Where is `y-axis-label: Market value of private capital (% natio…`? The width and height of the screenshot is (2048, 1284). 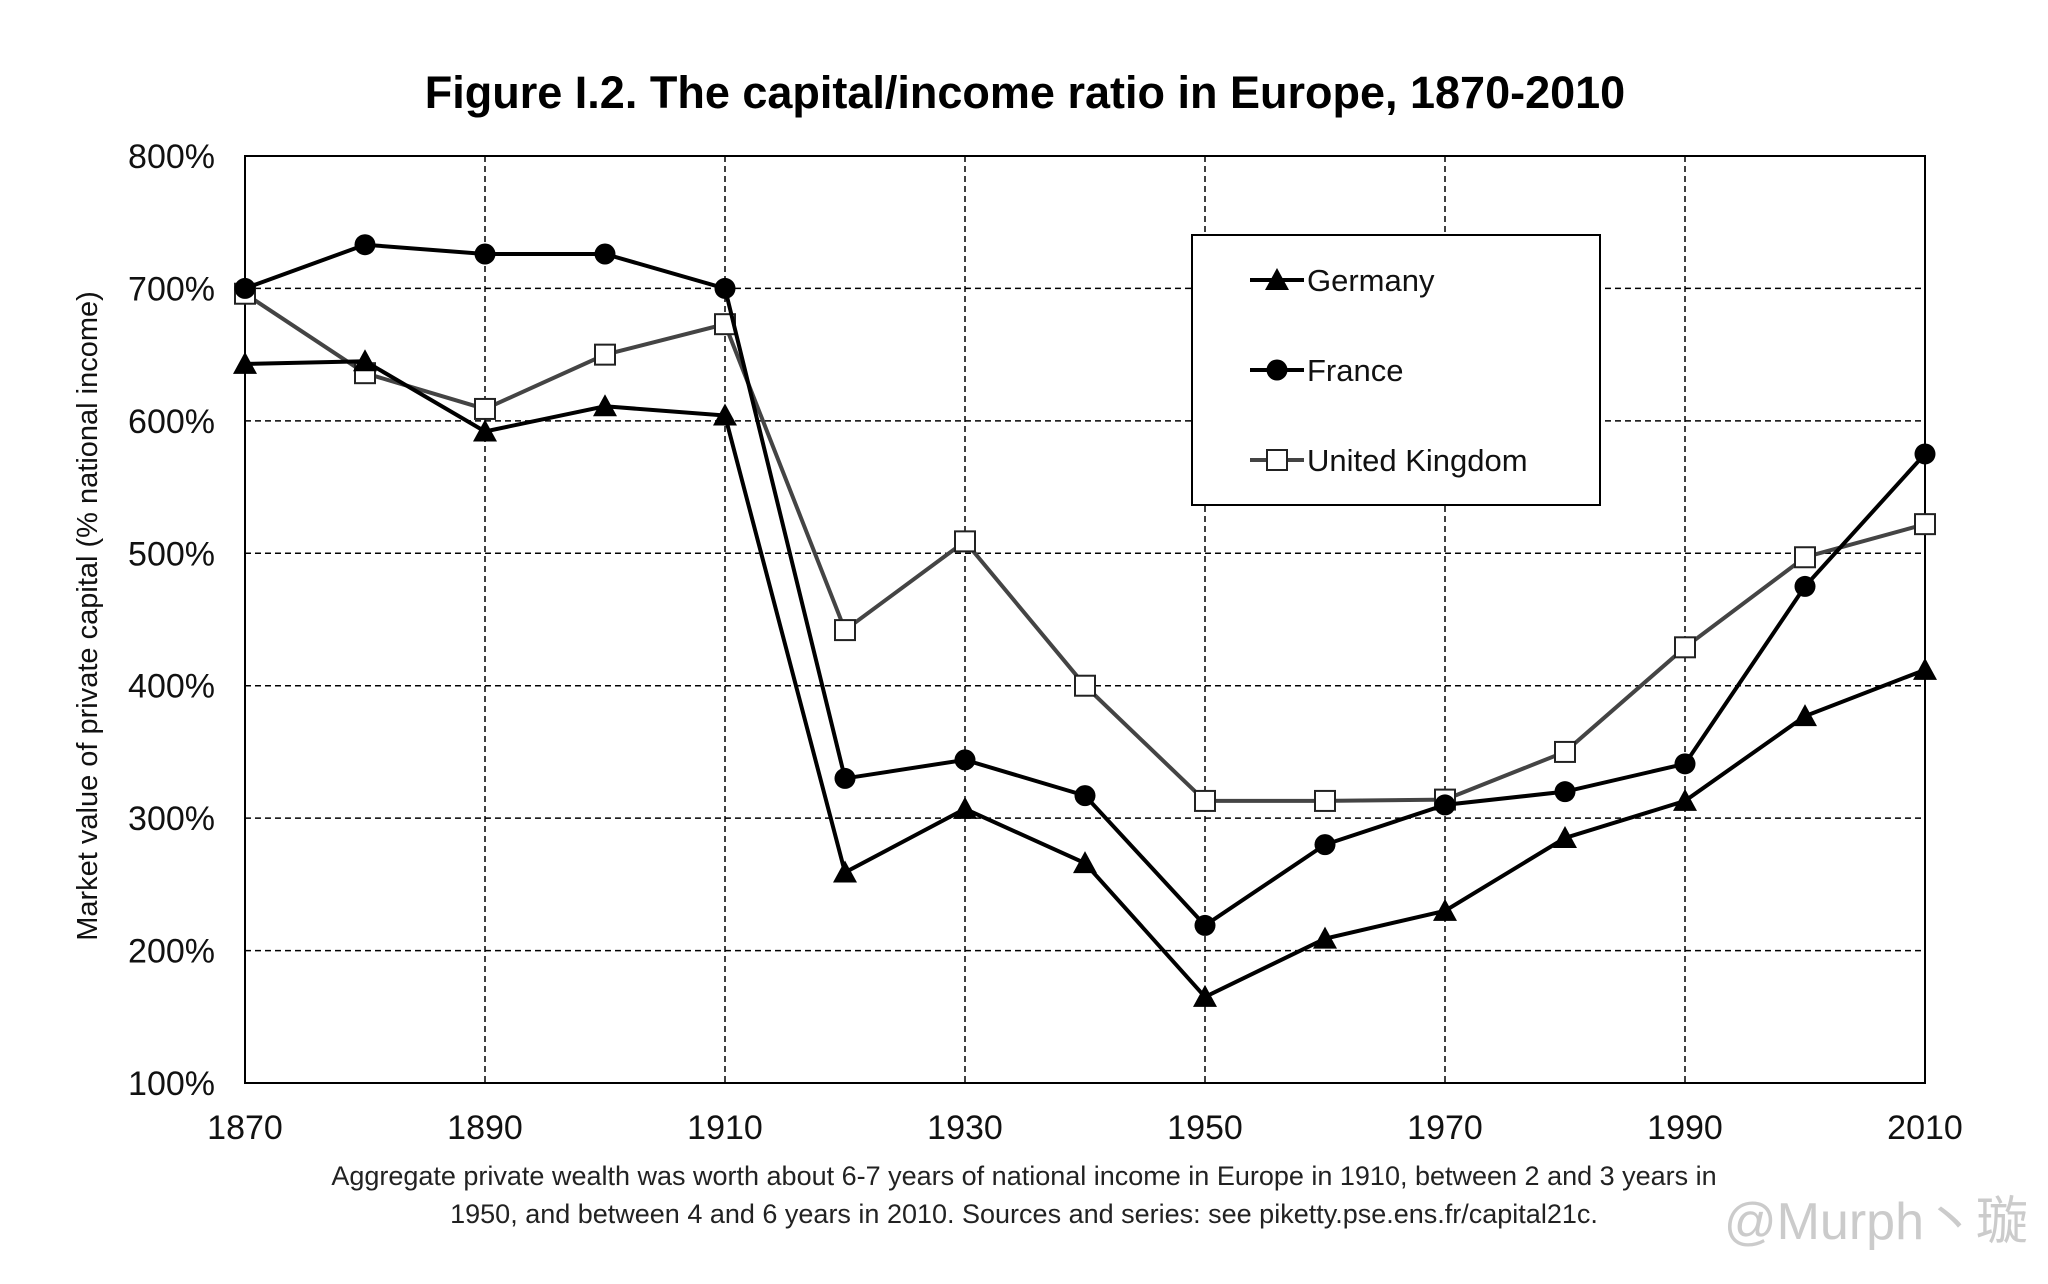
y-axis-label: Market value of private capital (% natio… is located at coordinates (88, 616).